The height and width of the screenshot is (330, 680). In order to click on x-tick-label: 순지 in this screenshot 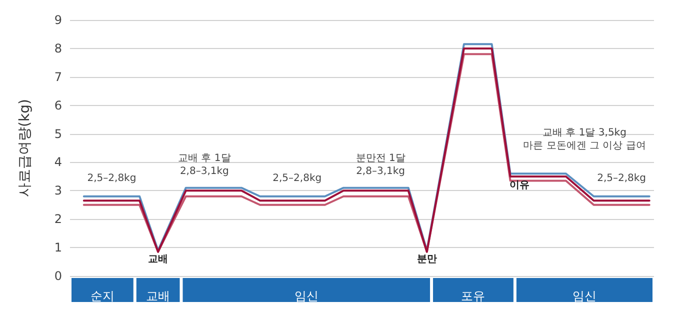, I will do `click(102, 296)`.